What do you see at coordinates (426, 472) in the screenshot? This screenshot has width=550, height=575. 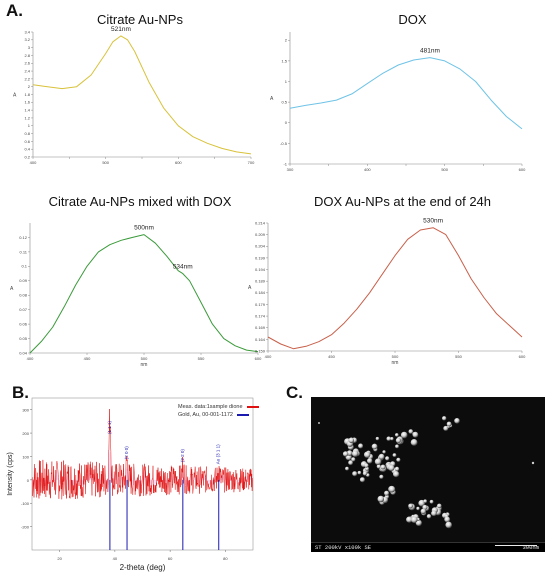 I see `sem-particles` at bounding box center [426, 472].